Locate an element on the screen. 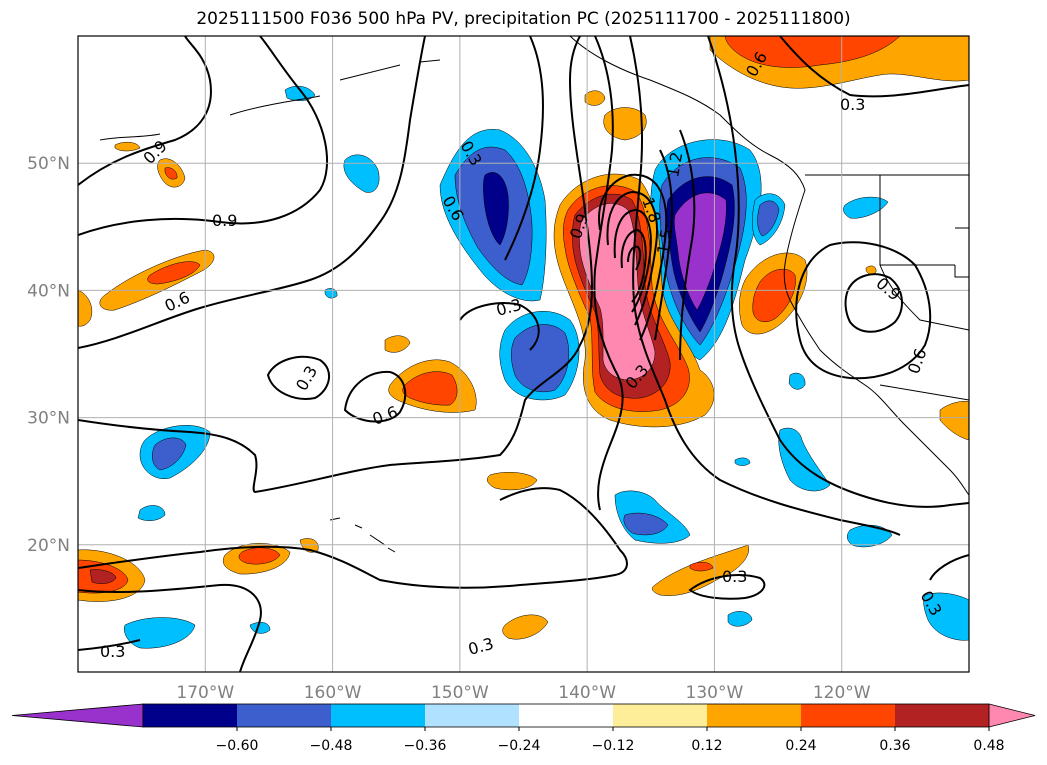 This screenshot has width=1047, height=765. colorbar-tick-label: −0.60 is located at coordinates (237, 746).